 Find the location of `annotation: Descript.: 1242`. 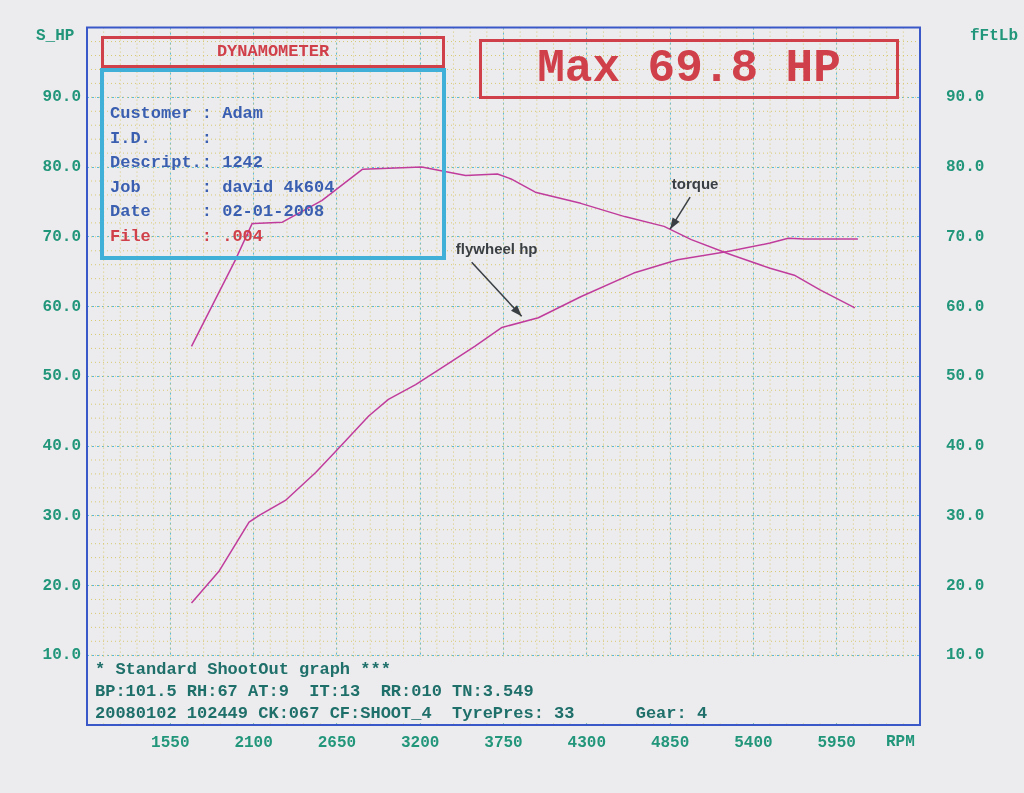

annotation: Descript.: 1242 is located at coordinates (187, 163).